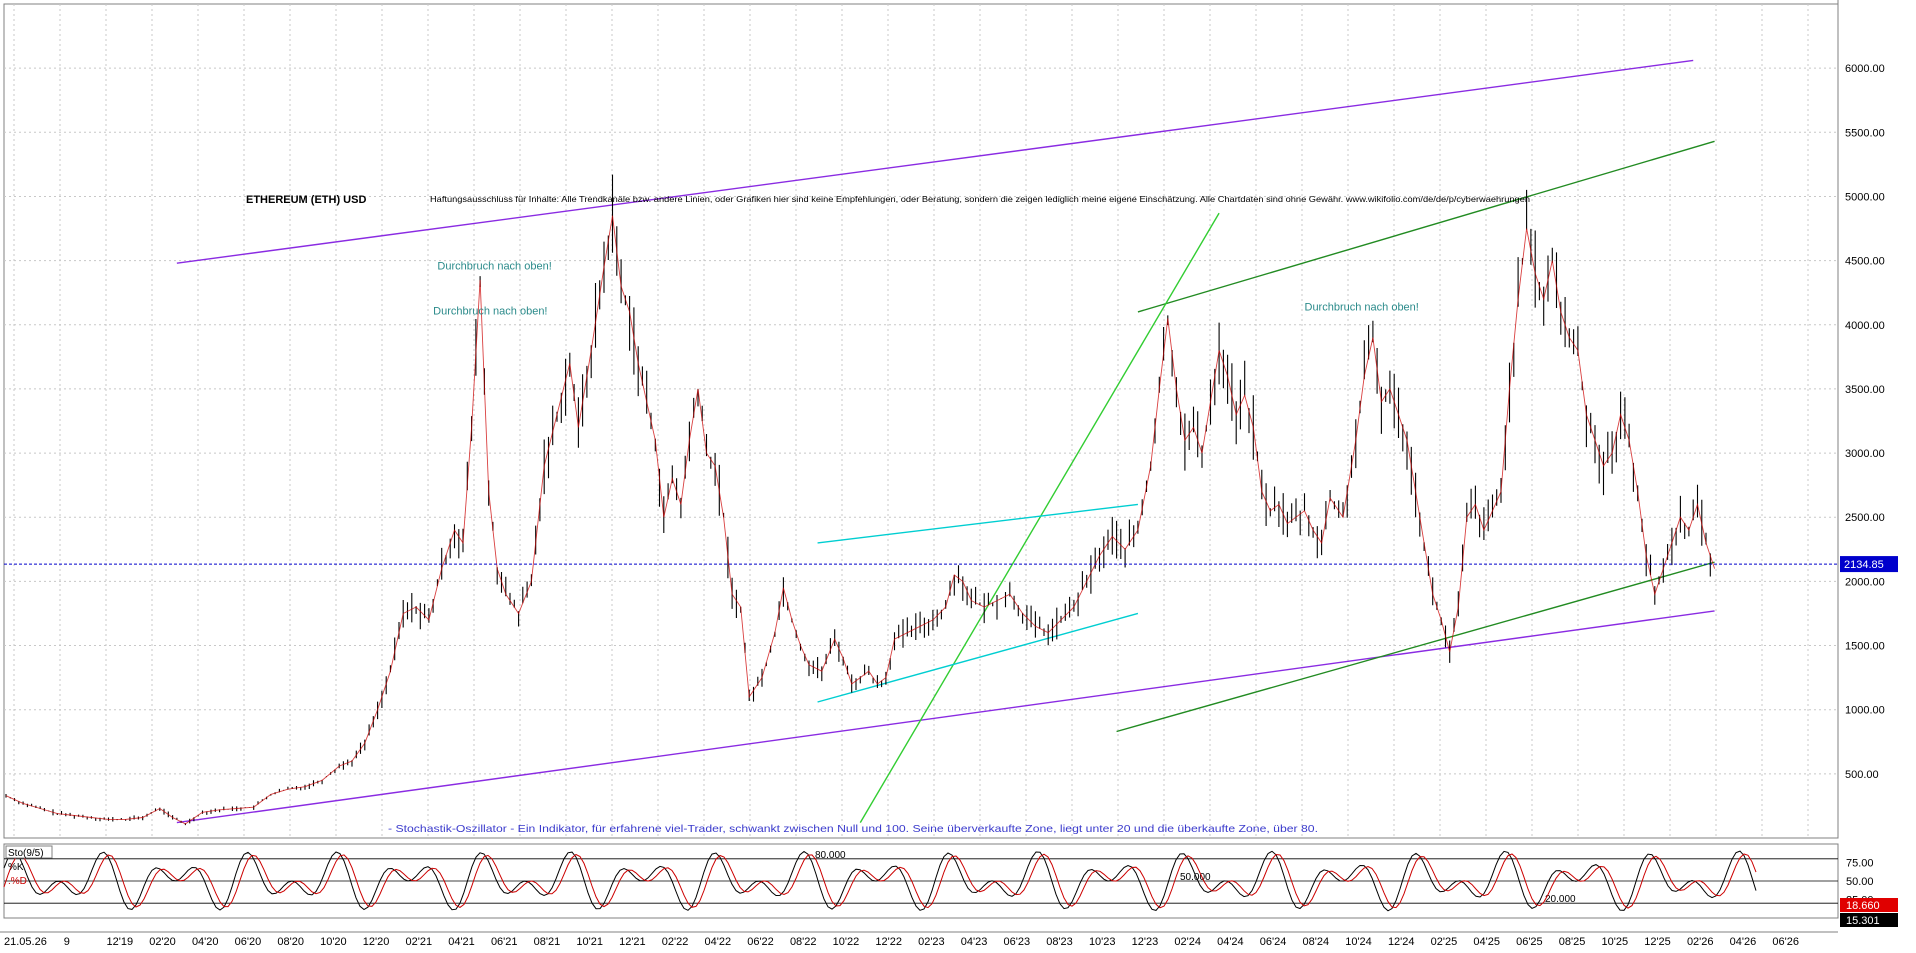  Describe the element at coordinates (120, 942) in the screenshot. I see `x-tick-label: 12'19` at that location.